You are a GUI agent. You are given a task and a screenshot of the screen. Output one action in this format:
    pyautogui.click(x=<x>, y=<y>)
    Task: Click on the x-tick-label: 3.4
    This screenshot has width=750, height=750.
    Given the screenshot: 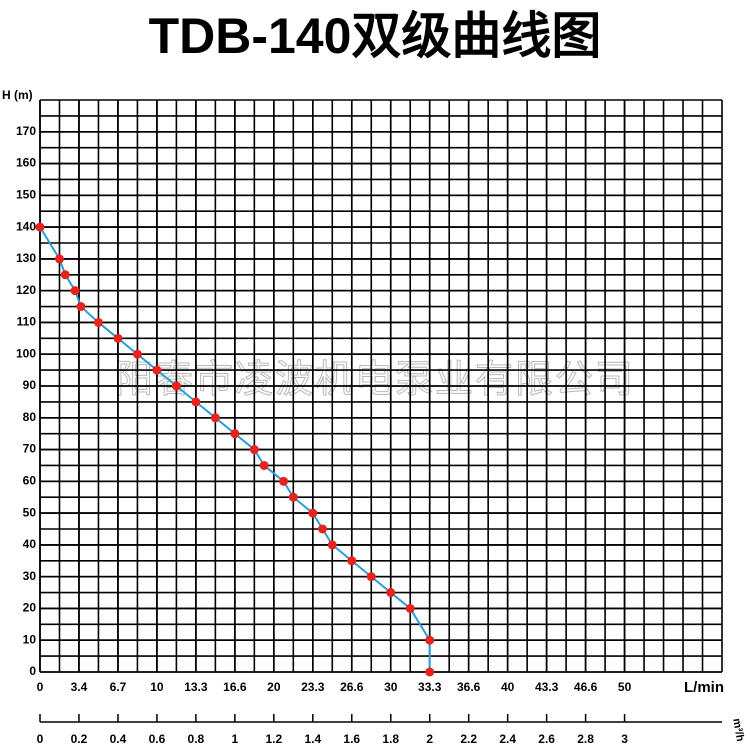 What is the action you would take?
    pyautogui.click(x=79, y=687)
    